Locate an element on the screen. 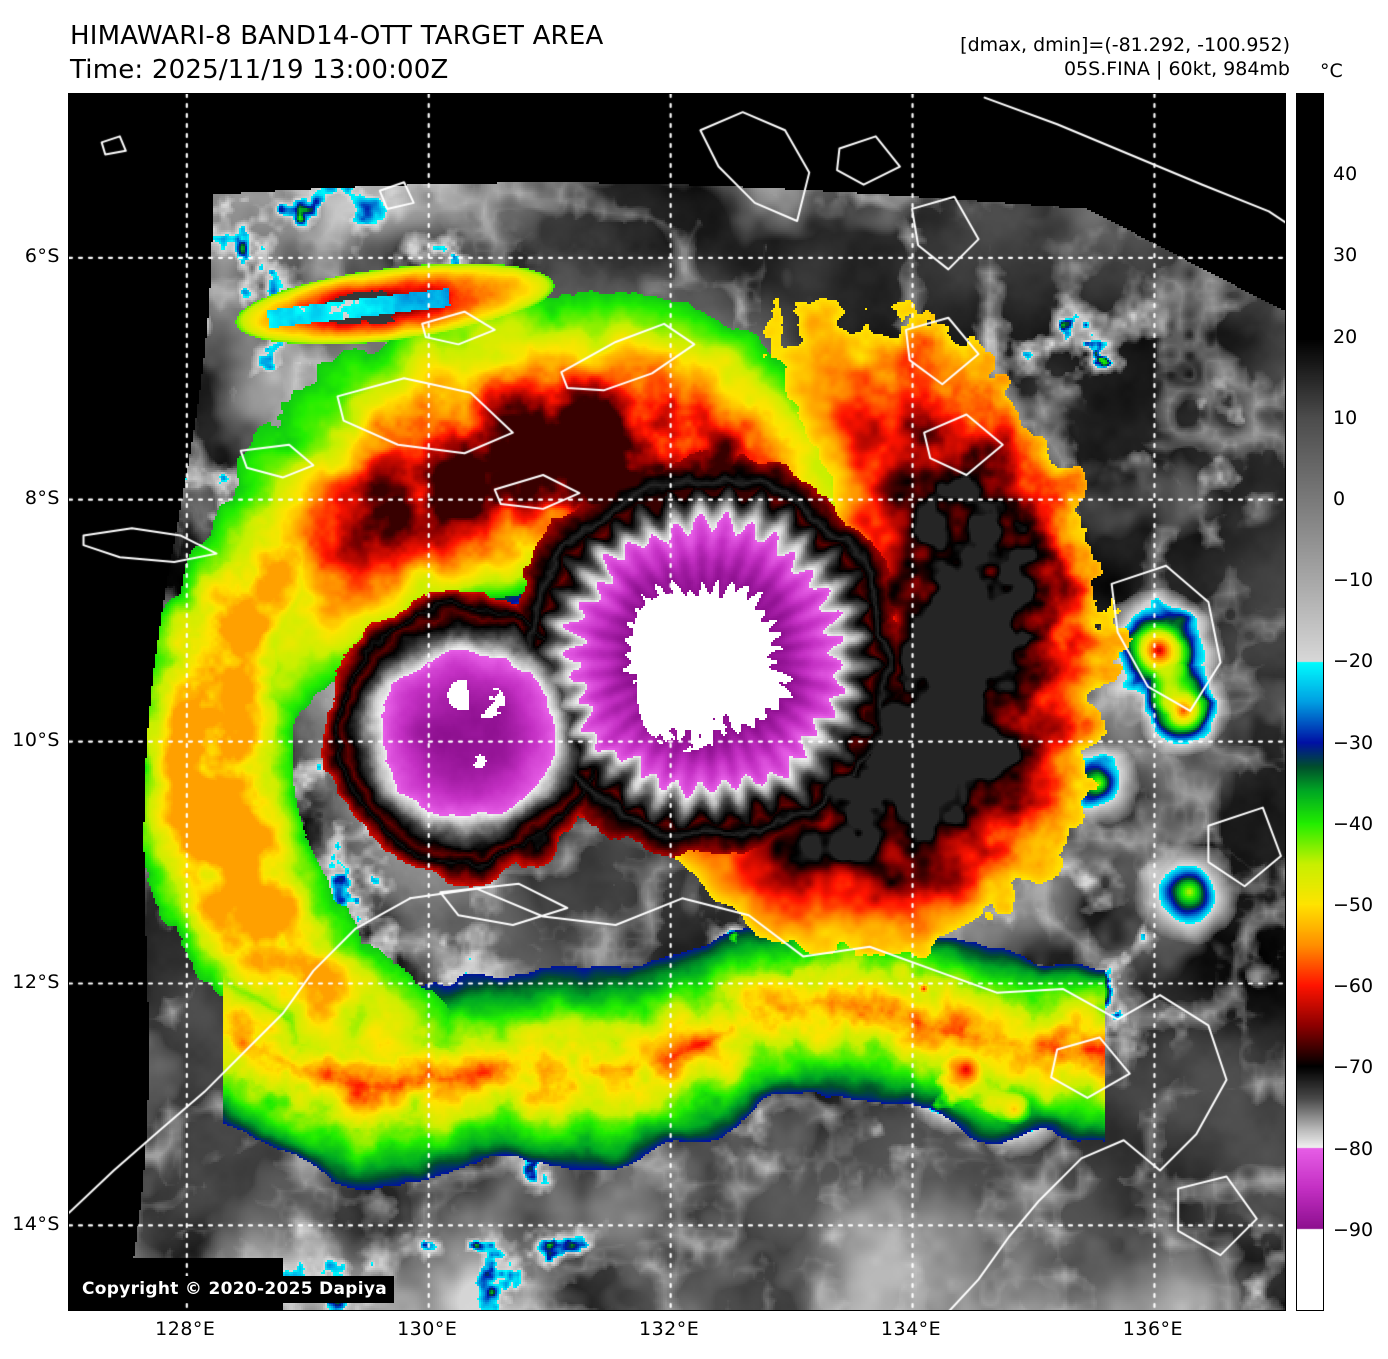 This screenshot has width=1388, height=1359. colorbar-tick-label: 20 is located at coordinates (1345, 336).